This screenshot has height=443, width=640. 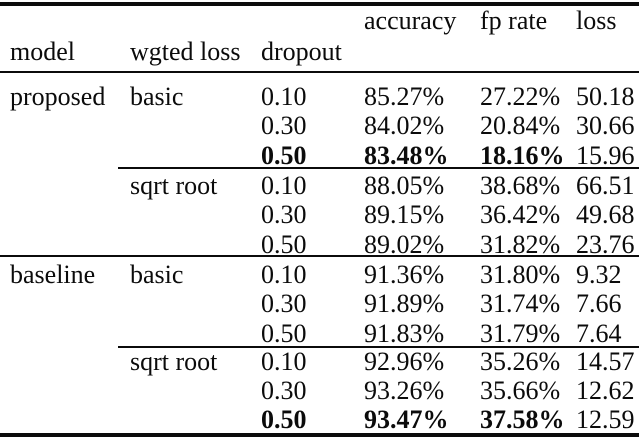 What do you see at coordinates (520, 125) in the screenshot?
I see `cell-fp-rate: 20.84%` at bounding box center [520, 125].